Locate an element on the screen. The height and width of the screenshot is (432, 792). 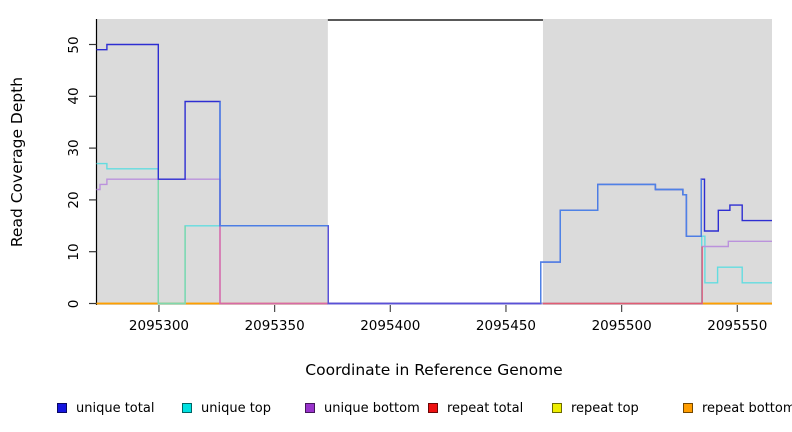
legend-item: repeat top is located at coordinates (595, 408).